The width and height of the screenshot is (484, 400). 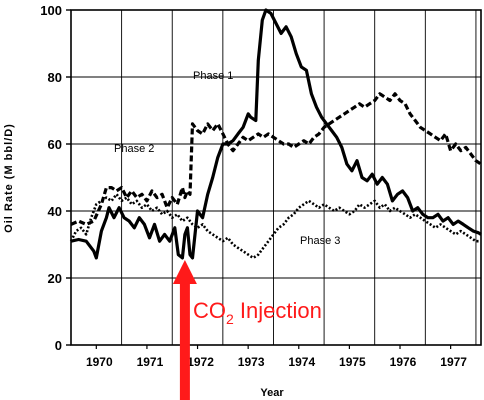 I want to click on y-tick-label: 20, so click(x=55, y=278).